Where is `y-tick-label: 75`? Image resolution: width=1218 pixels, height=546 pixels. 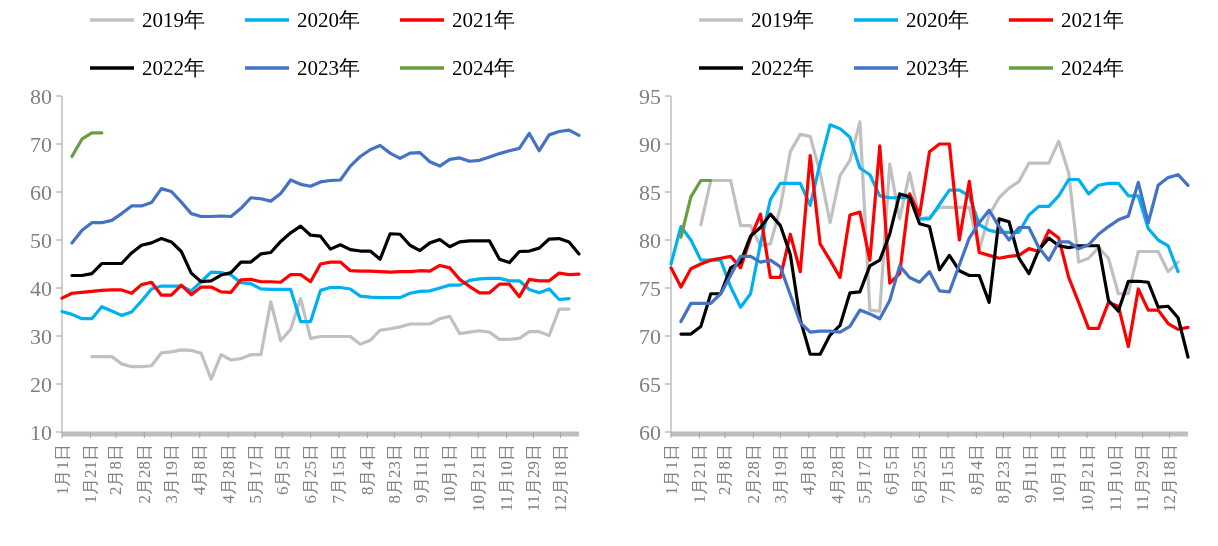 y-tick-label: 75 is located at coordinates (650, 288).